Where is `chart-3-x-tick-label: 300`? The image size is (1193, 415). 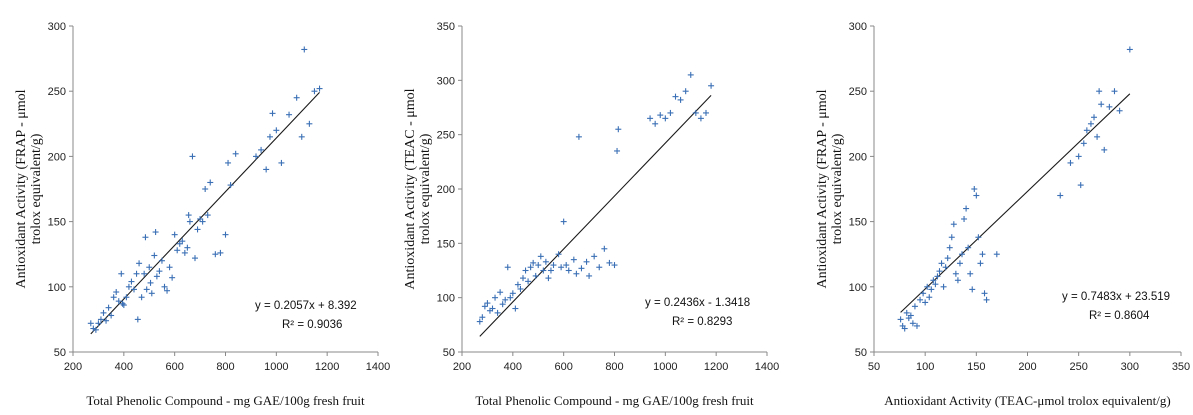 chart-3-x-tick-label: 300 is located at coordinates (1130, 367).